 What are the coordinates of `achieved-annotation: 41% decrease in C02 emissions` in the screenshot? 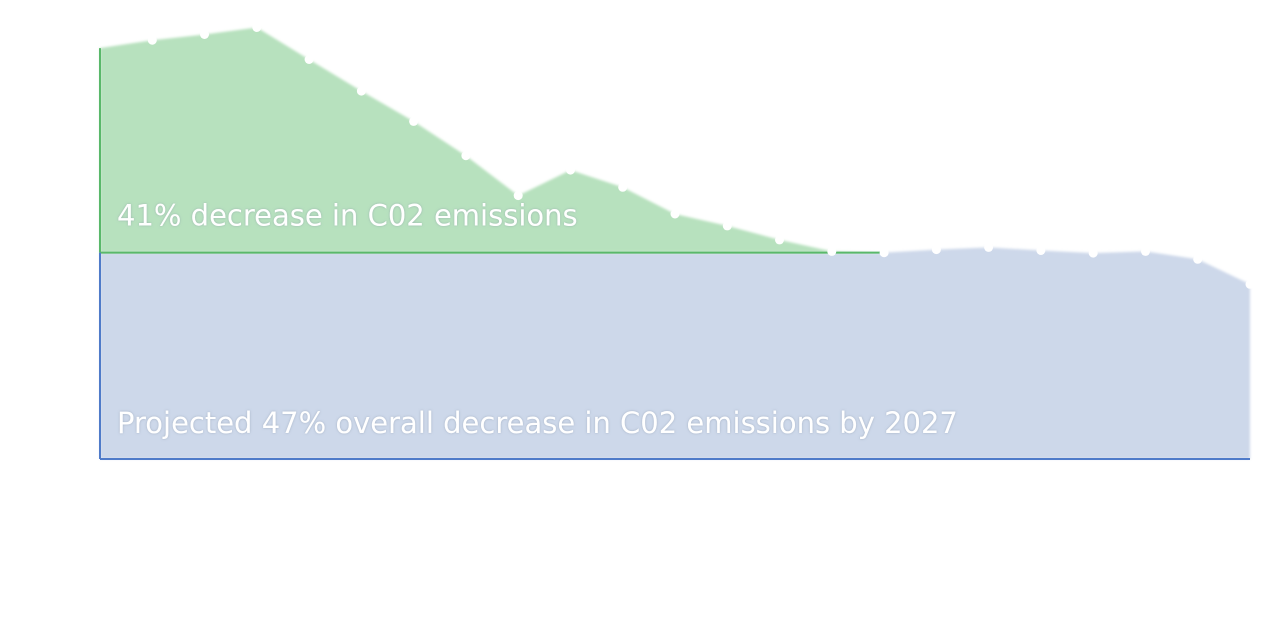 It's located at (347, 216).